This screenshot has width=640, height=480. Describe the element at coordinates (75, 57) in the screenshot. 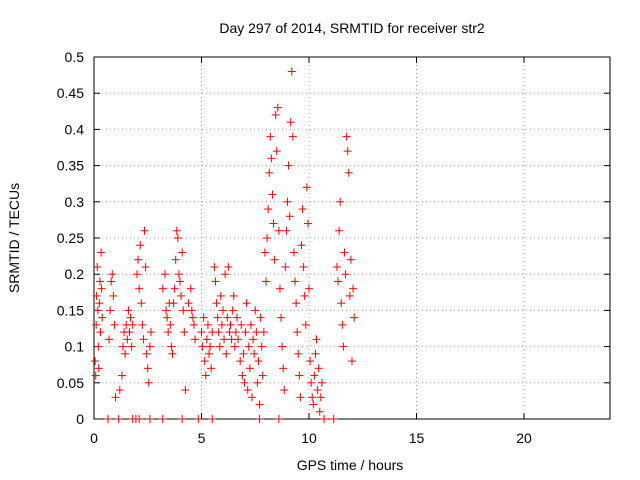

I see `y-tick-label: 0.5` at that location.